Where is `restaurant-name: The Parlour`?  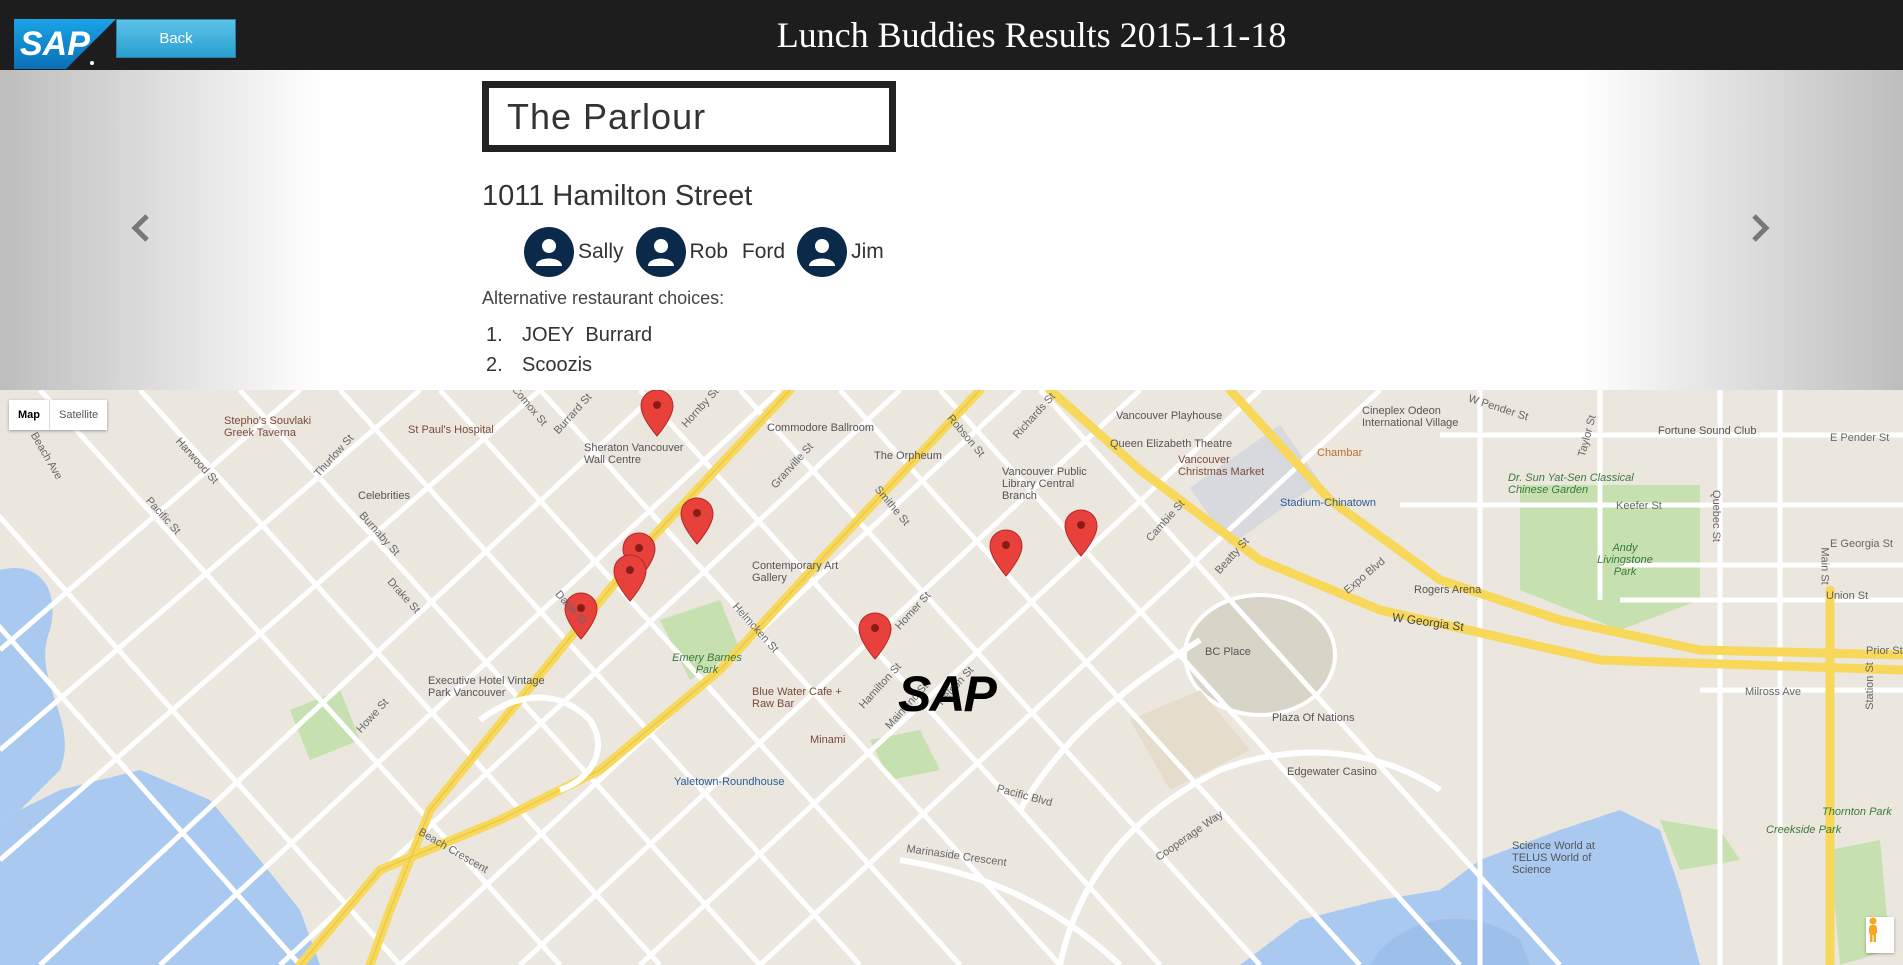 restaurant-name: The Parlour is located at coordinates (607, 116).